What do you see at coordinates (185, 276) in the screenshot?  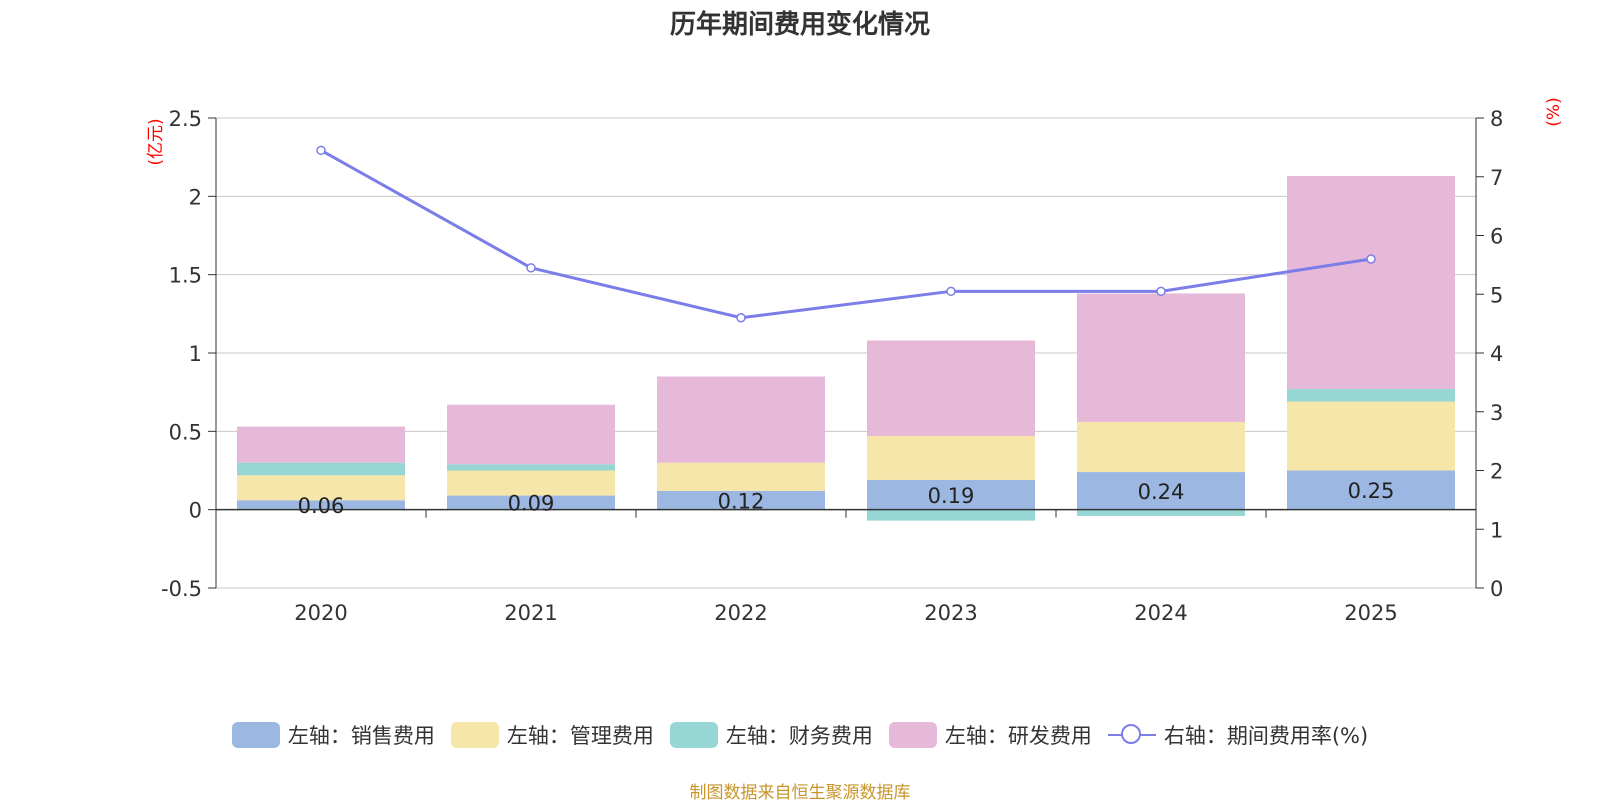 I see `left-tick-label: 1.5` at bounding box center [185, 276].